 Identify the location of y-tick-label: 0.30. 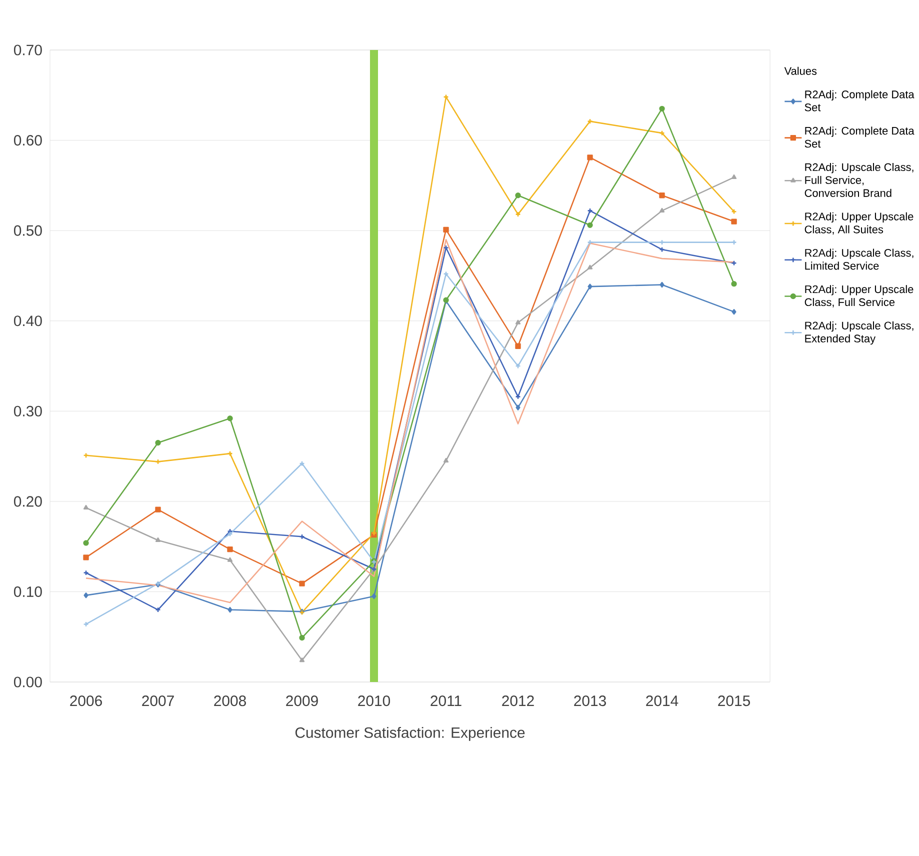
(28, 411).